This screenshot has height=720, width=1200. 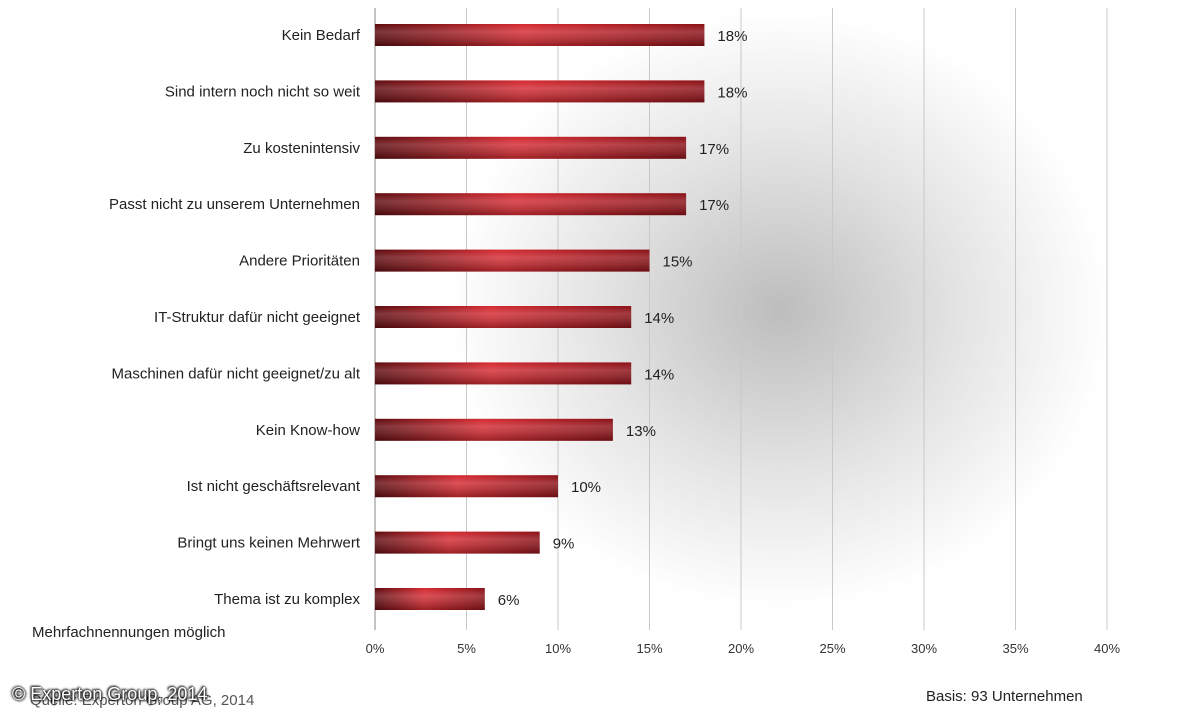 What do you see at coordinates (564, 544) in the screenshot?
I see `value-label: 9%` at bounding box center [564, 544].